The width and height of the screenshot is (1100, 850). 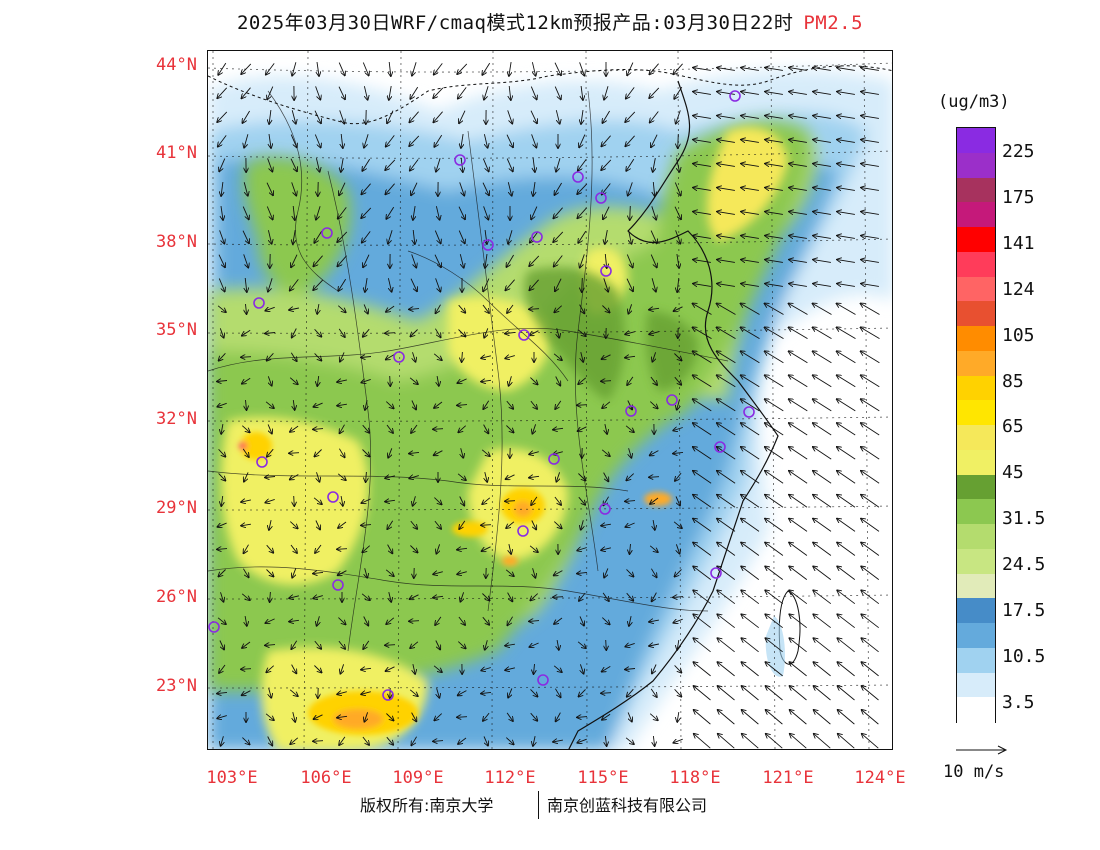 I want to click on lon-label-121e: 121°E, so click(x=788, y=778).